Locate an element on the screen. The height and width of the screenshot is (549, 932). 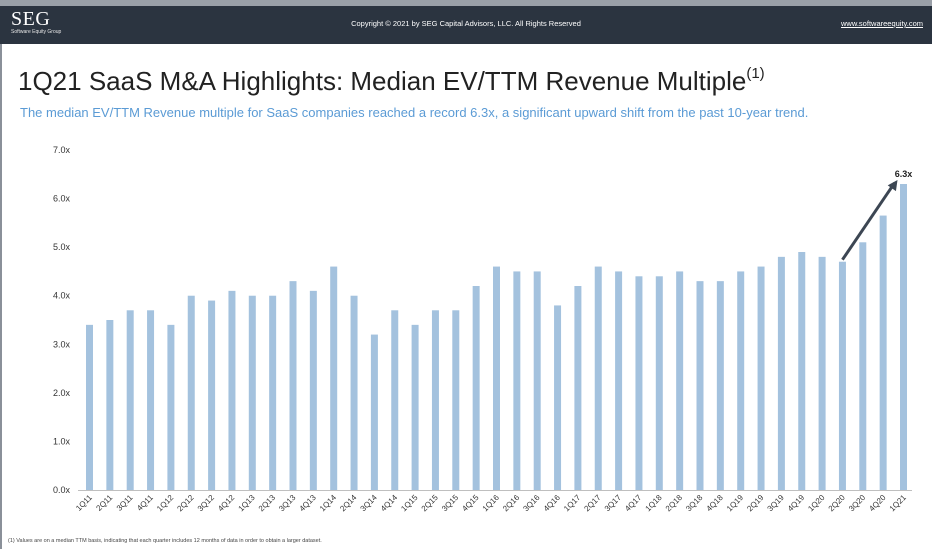
x-tick-label: 3Q19 is located at coordinates (776, 503).